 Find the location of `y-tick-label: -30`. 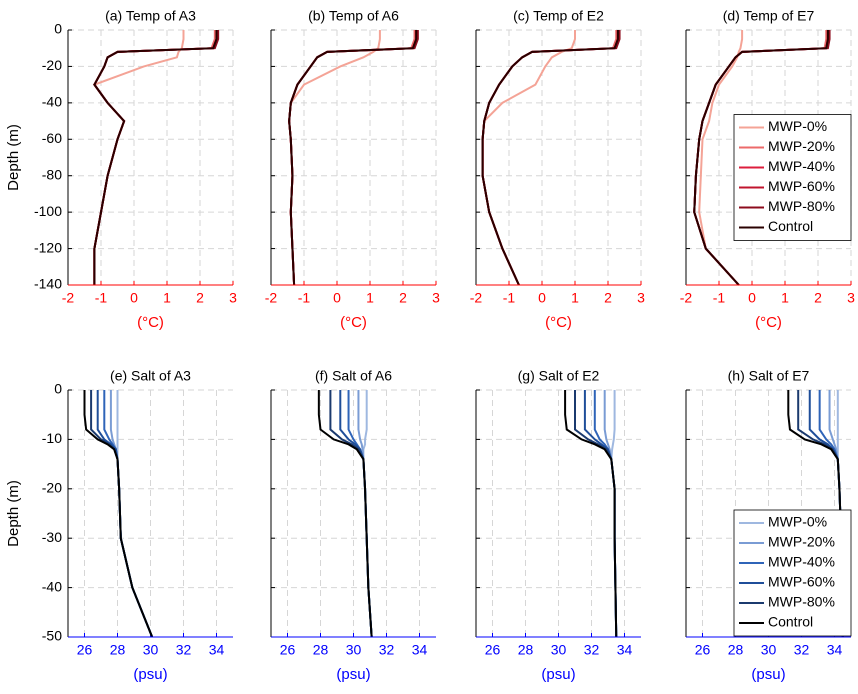

y-tick-label: -30 is located at coordinates (52, 537).